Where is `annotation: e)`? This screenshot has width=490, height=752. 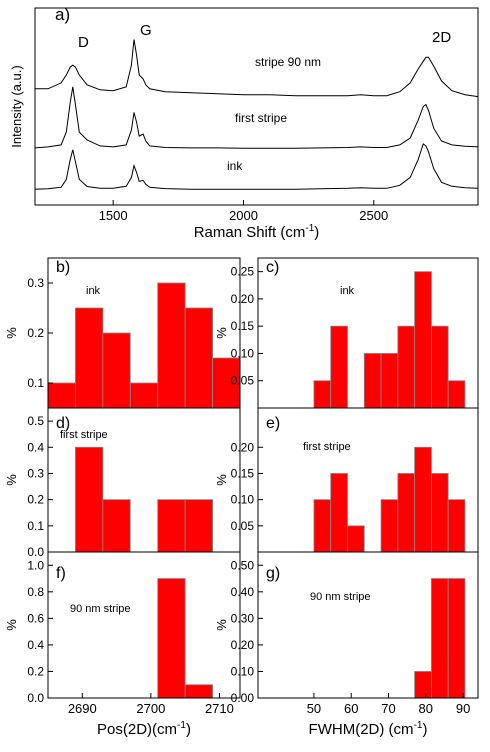
annotation: e) is located at coordinates (273, 423).